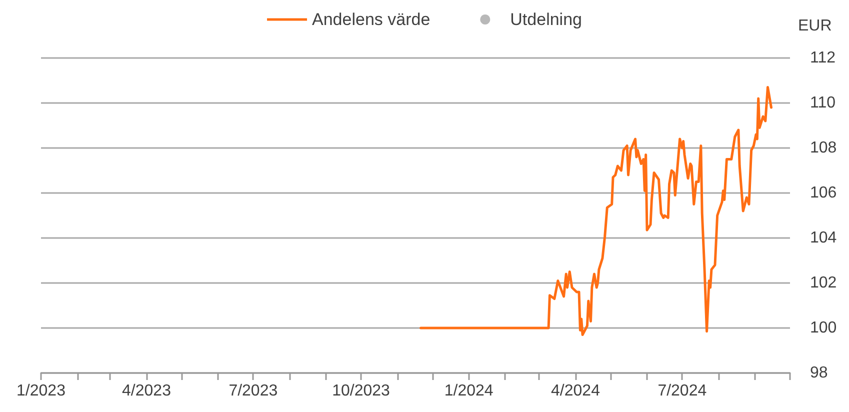  What do you see at coordinates (823, 148) in the screenshot?
I see `y-tick-label: 108` at bounding box center [823, 148].